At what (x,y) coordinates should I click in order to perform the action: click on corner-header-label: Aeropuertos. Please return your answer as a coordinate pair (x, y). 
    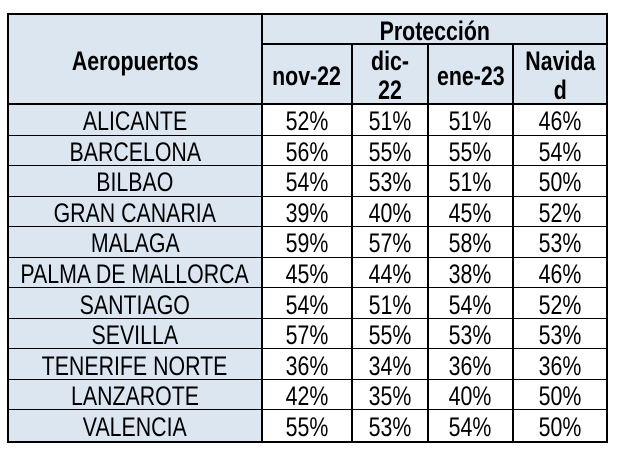
    Looking at the image, I should click on (135, 60).